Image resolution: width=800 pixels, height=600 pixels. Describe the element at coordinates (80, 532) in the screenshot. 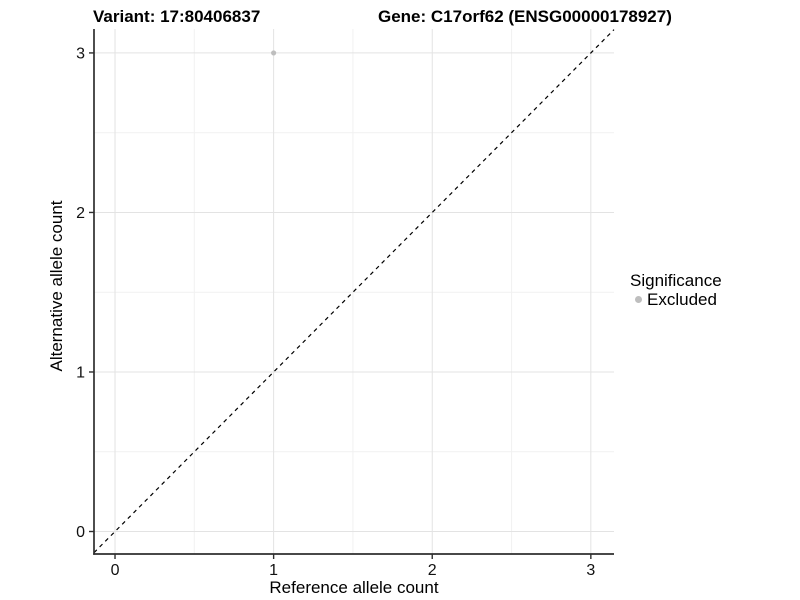

I see `y-tick-label: 0` at that location.